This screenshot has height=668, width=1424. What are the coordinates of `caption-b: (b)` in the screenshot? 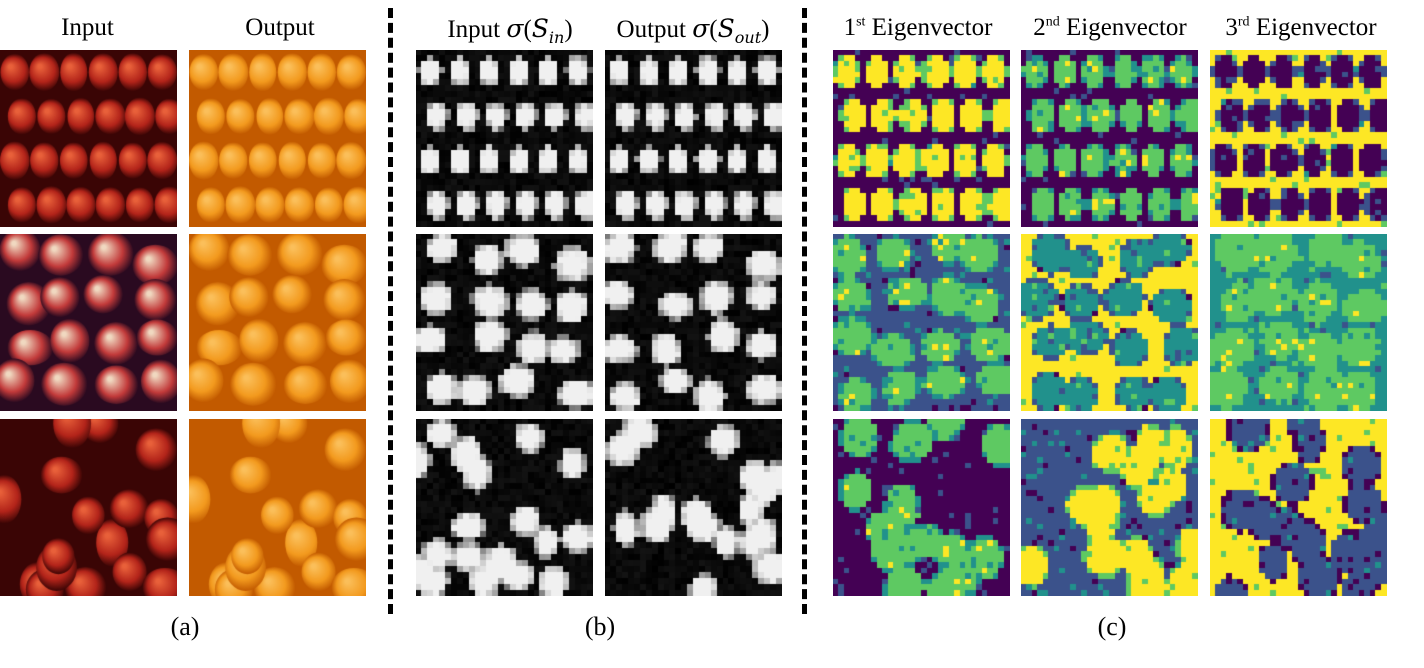 It's located at (600, 626).